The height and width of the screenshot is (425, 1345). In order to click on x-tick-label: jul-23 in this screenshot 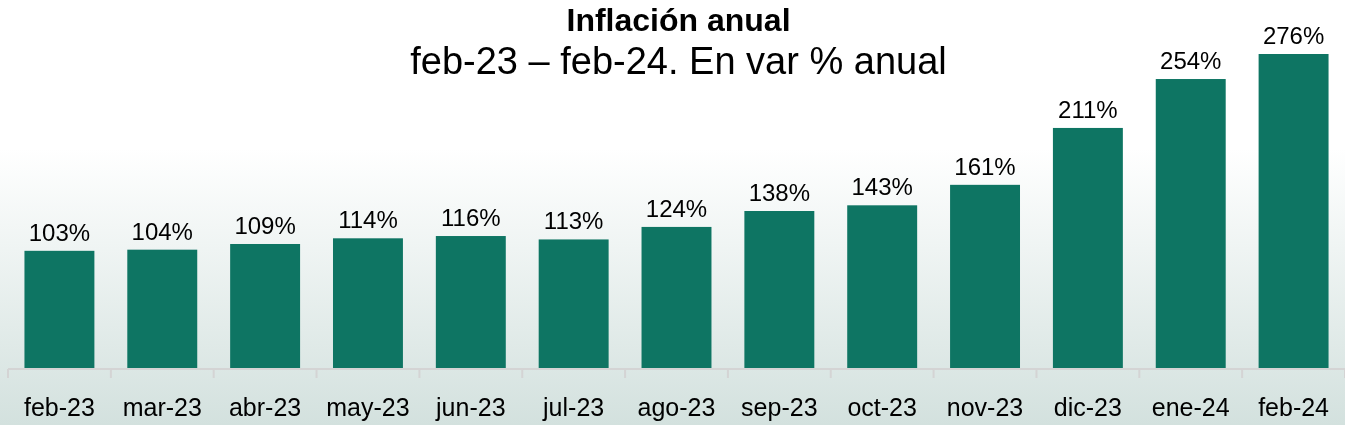, I will do `click(573, 407)`.